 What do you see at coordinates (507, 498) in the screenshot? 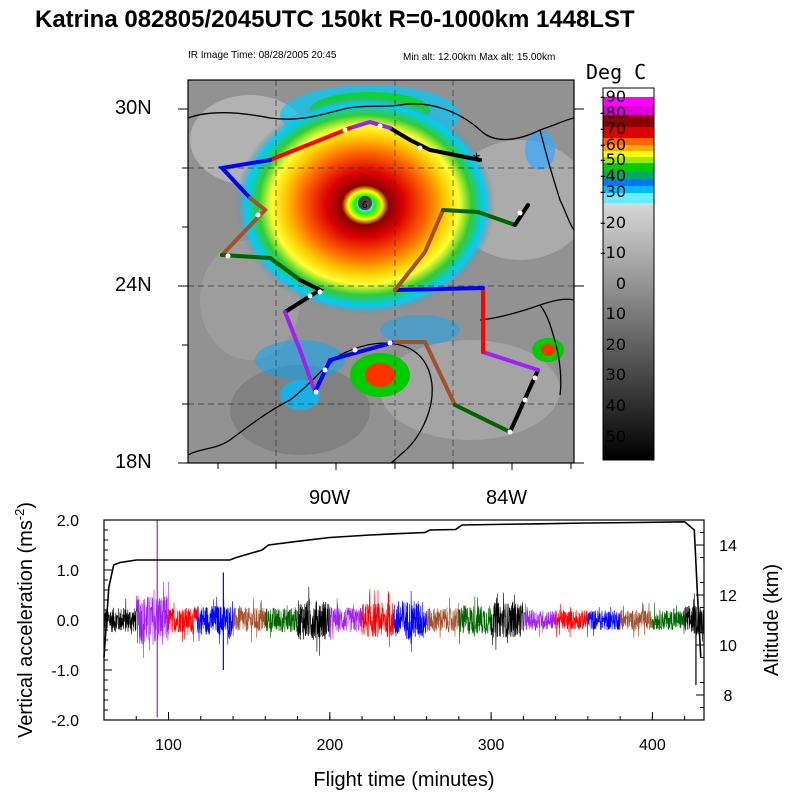
I see `lon-label-84w: 84W` at bounding box center [507, 498].